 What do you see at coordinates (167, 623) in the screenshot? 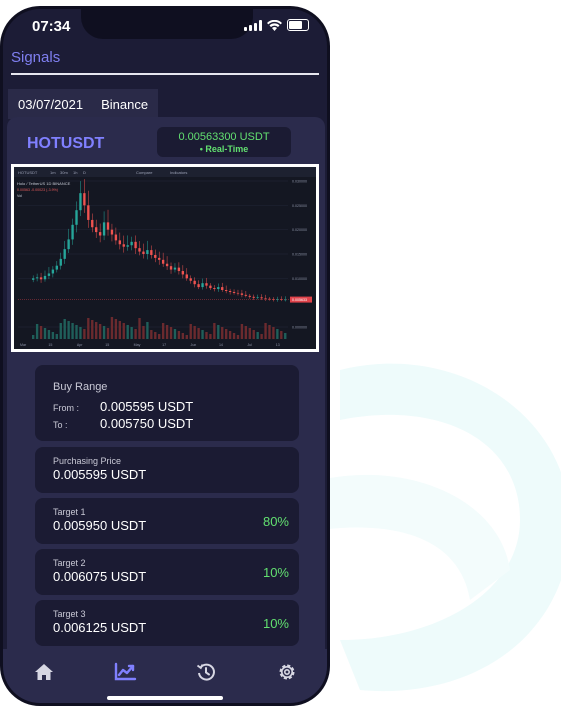
I see `target-card: Target 3 0.006125 USDT 10%` at bounding box center [167, 623].